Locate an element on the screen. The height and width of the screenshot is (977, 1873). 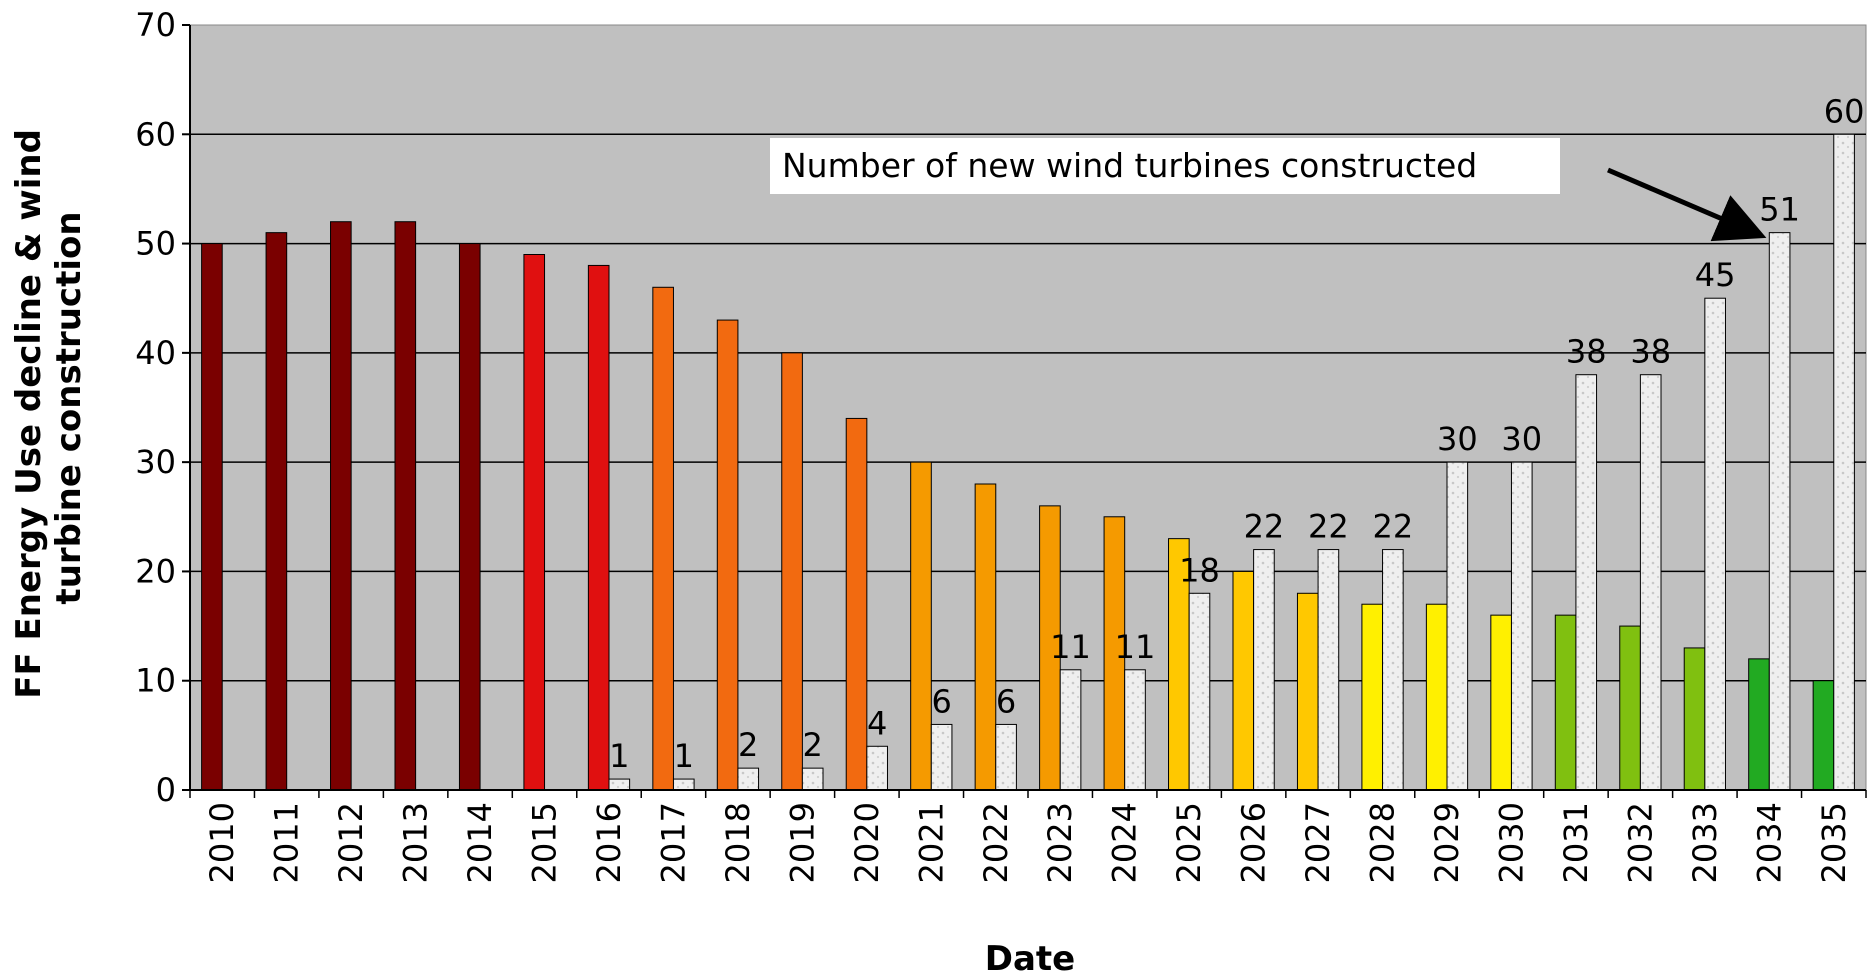
x-tick-label: 2022 is located at coordinates (996, 842).